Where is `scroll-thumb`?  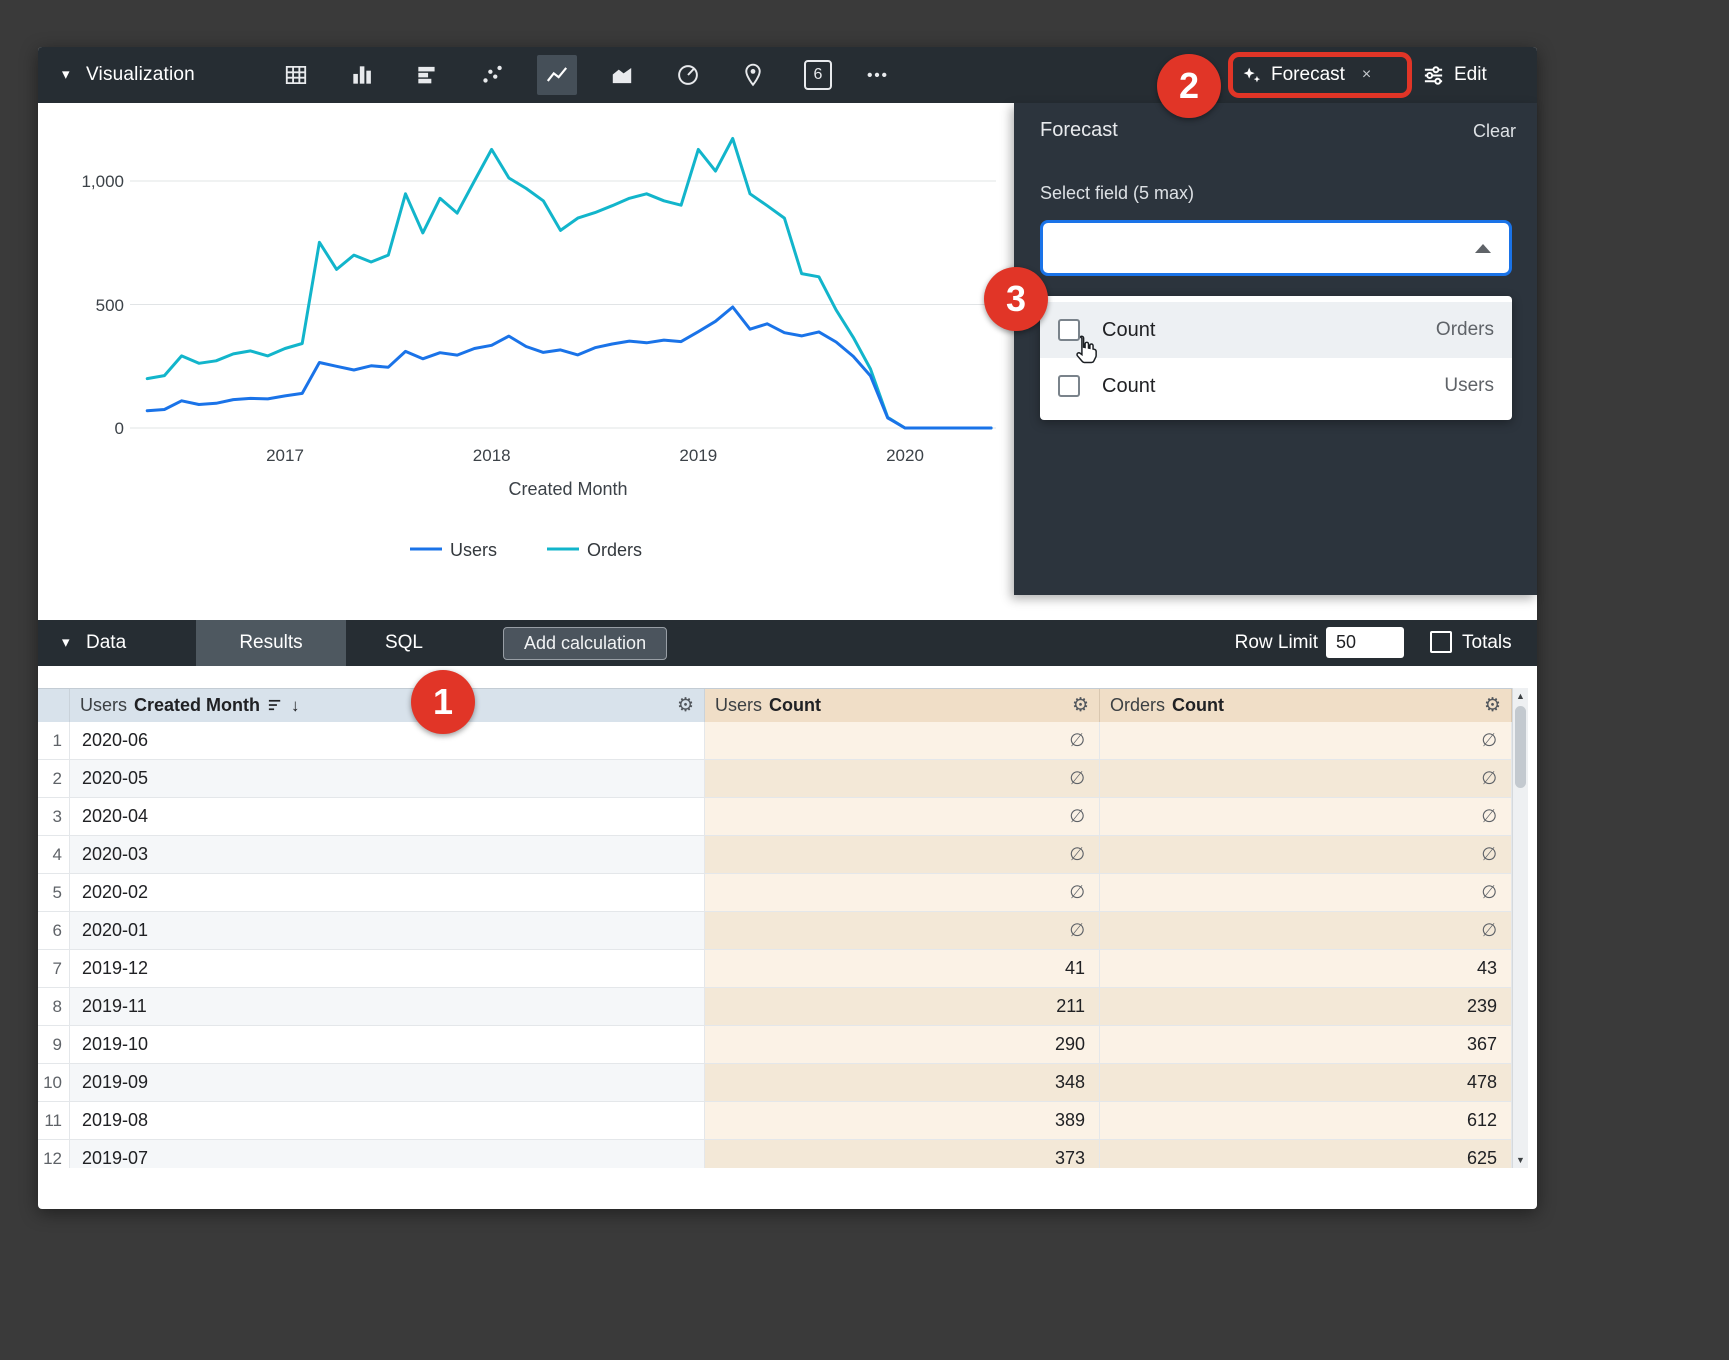 scroll-thumb is located at coordinates (1520, 747).